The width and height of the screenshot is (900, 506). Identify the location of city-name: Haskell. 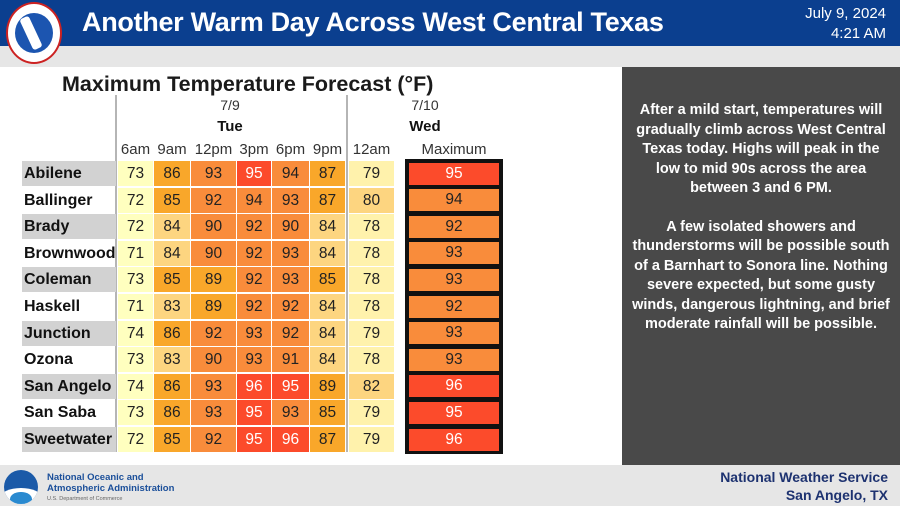
(52, 306).